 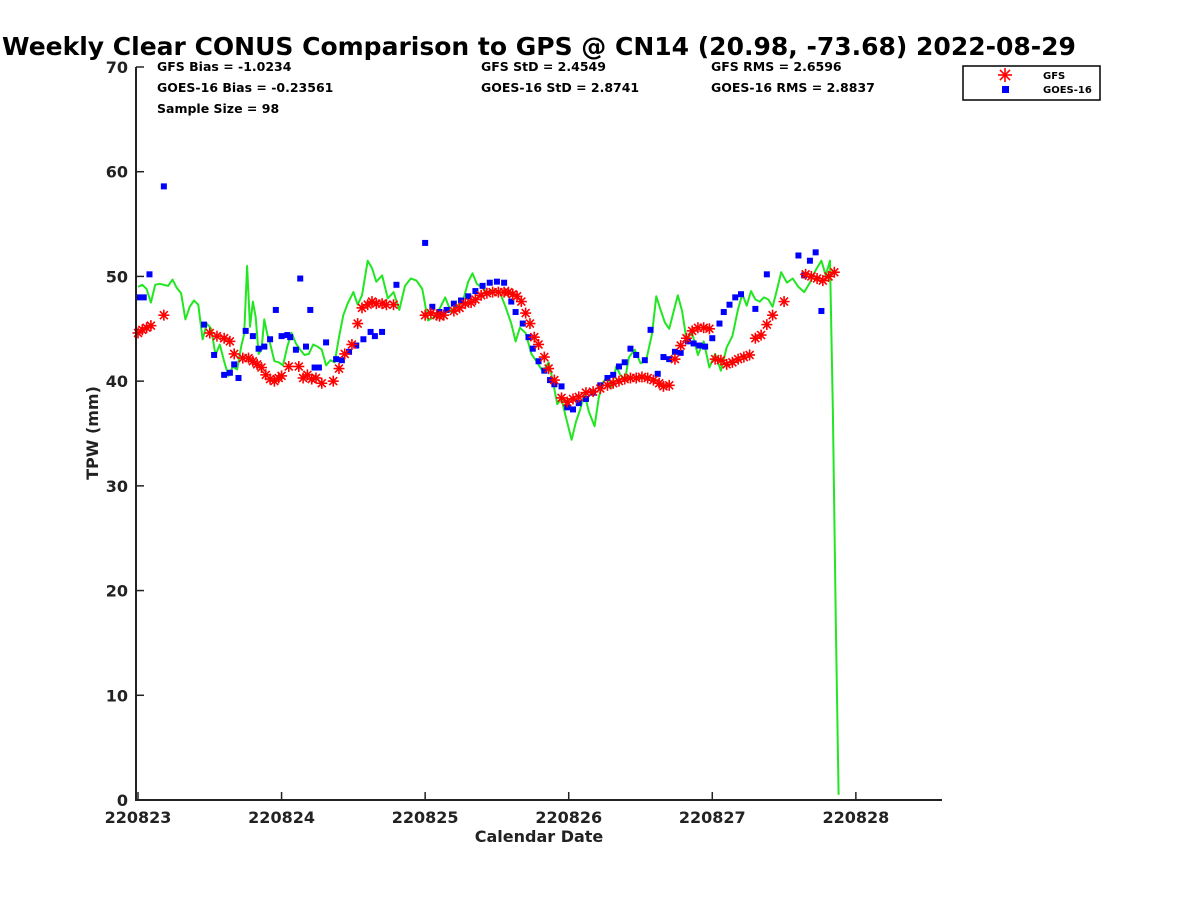 I want to click on y-tick-label: 20, so click(x=117, y=591).